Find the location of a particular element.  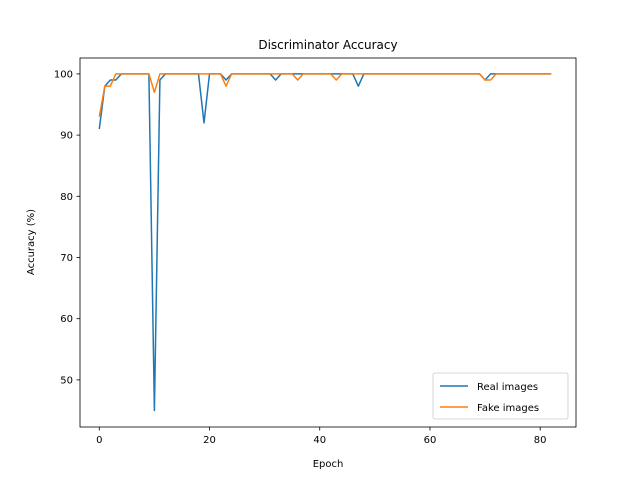

y-tick-label: 60 is located at coordinates (66, 319).